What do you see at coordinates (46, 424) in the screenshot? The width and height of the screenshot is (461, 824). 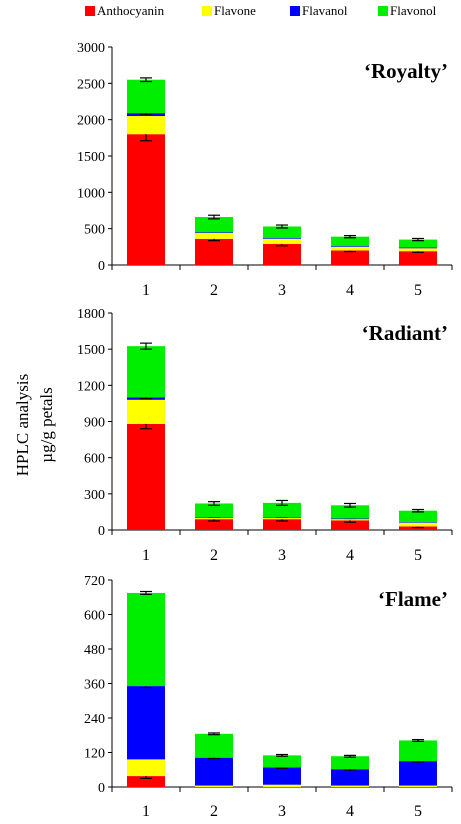 I see `y-axis-label-line-2: µg/g petals` at bounding box center [46, 424].